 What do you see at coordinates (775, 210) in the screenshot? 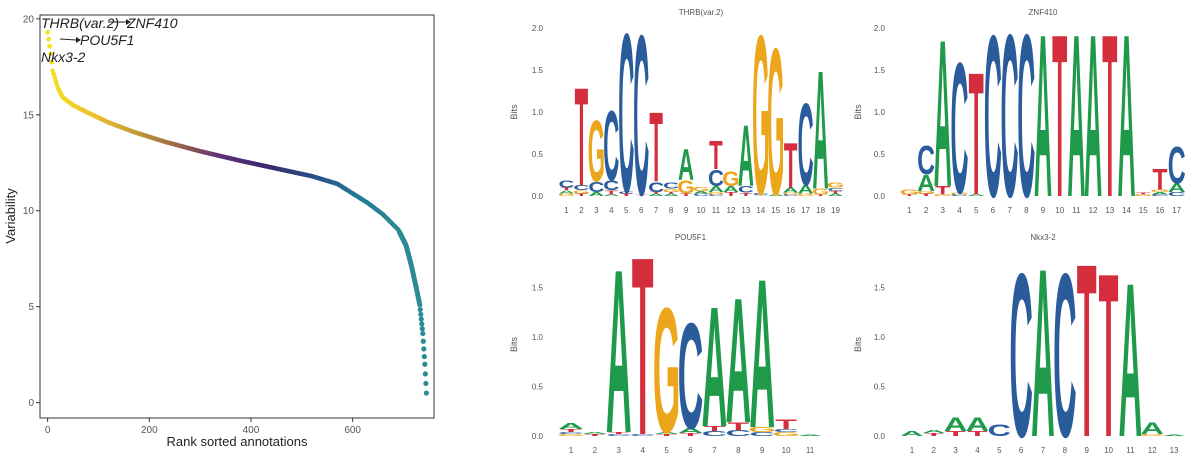
I see `logo-x-tick-label: 15` at bounding box center [775, 210].